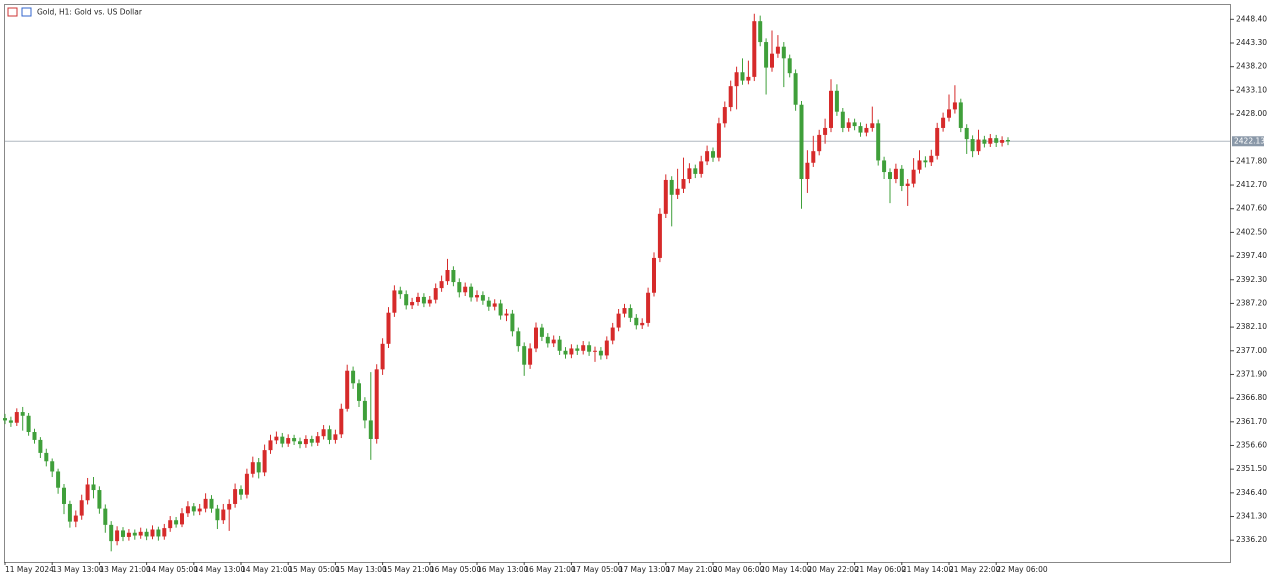 The width and height of the screenshot is (1274, 576). I want to click on current-price-box, so click(1248, 141).